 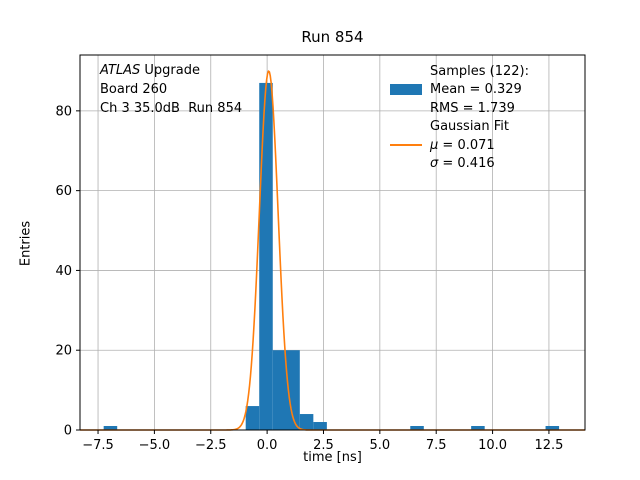 What do you see at coordinates (155, 445) in the screenshot?
I see `x-tick-label: −5.0` at bounding box center [155, 445].